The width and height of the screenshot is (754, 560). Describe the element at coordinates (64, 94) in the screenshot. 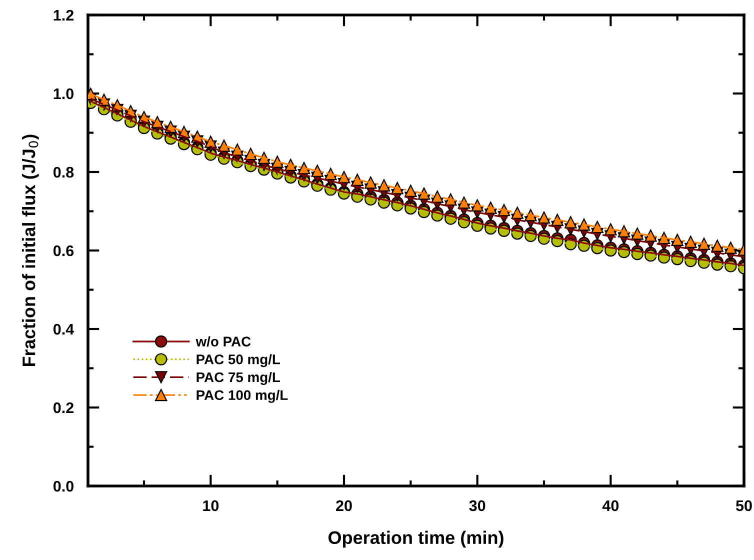

I see `y-tick-label: 1.0` at that location.